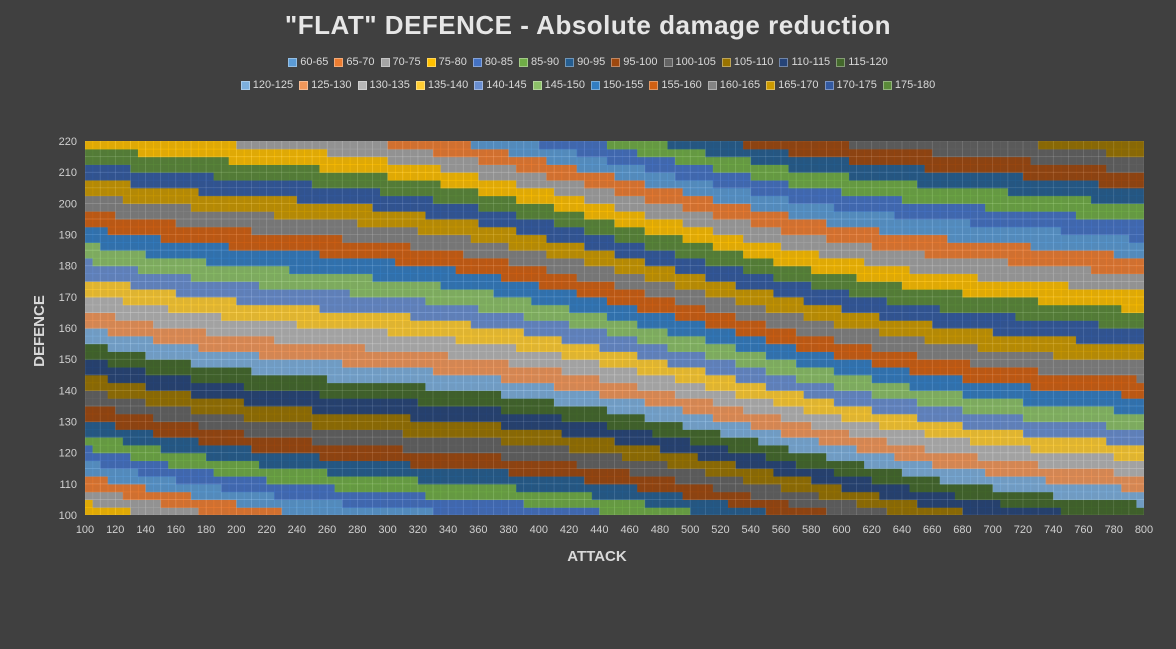  What do you see at coordinates (617, 85) in the screenshot?
I see `legend-item-150-155: 150-155` at bounding box center [617, 85].